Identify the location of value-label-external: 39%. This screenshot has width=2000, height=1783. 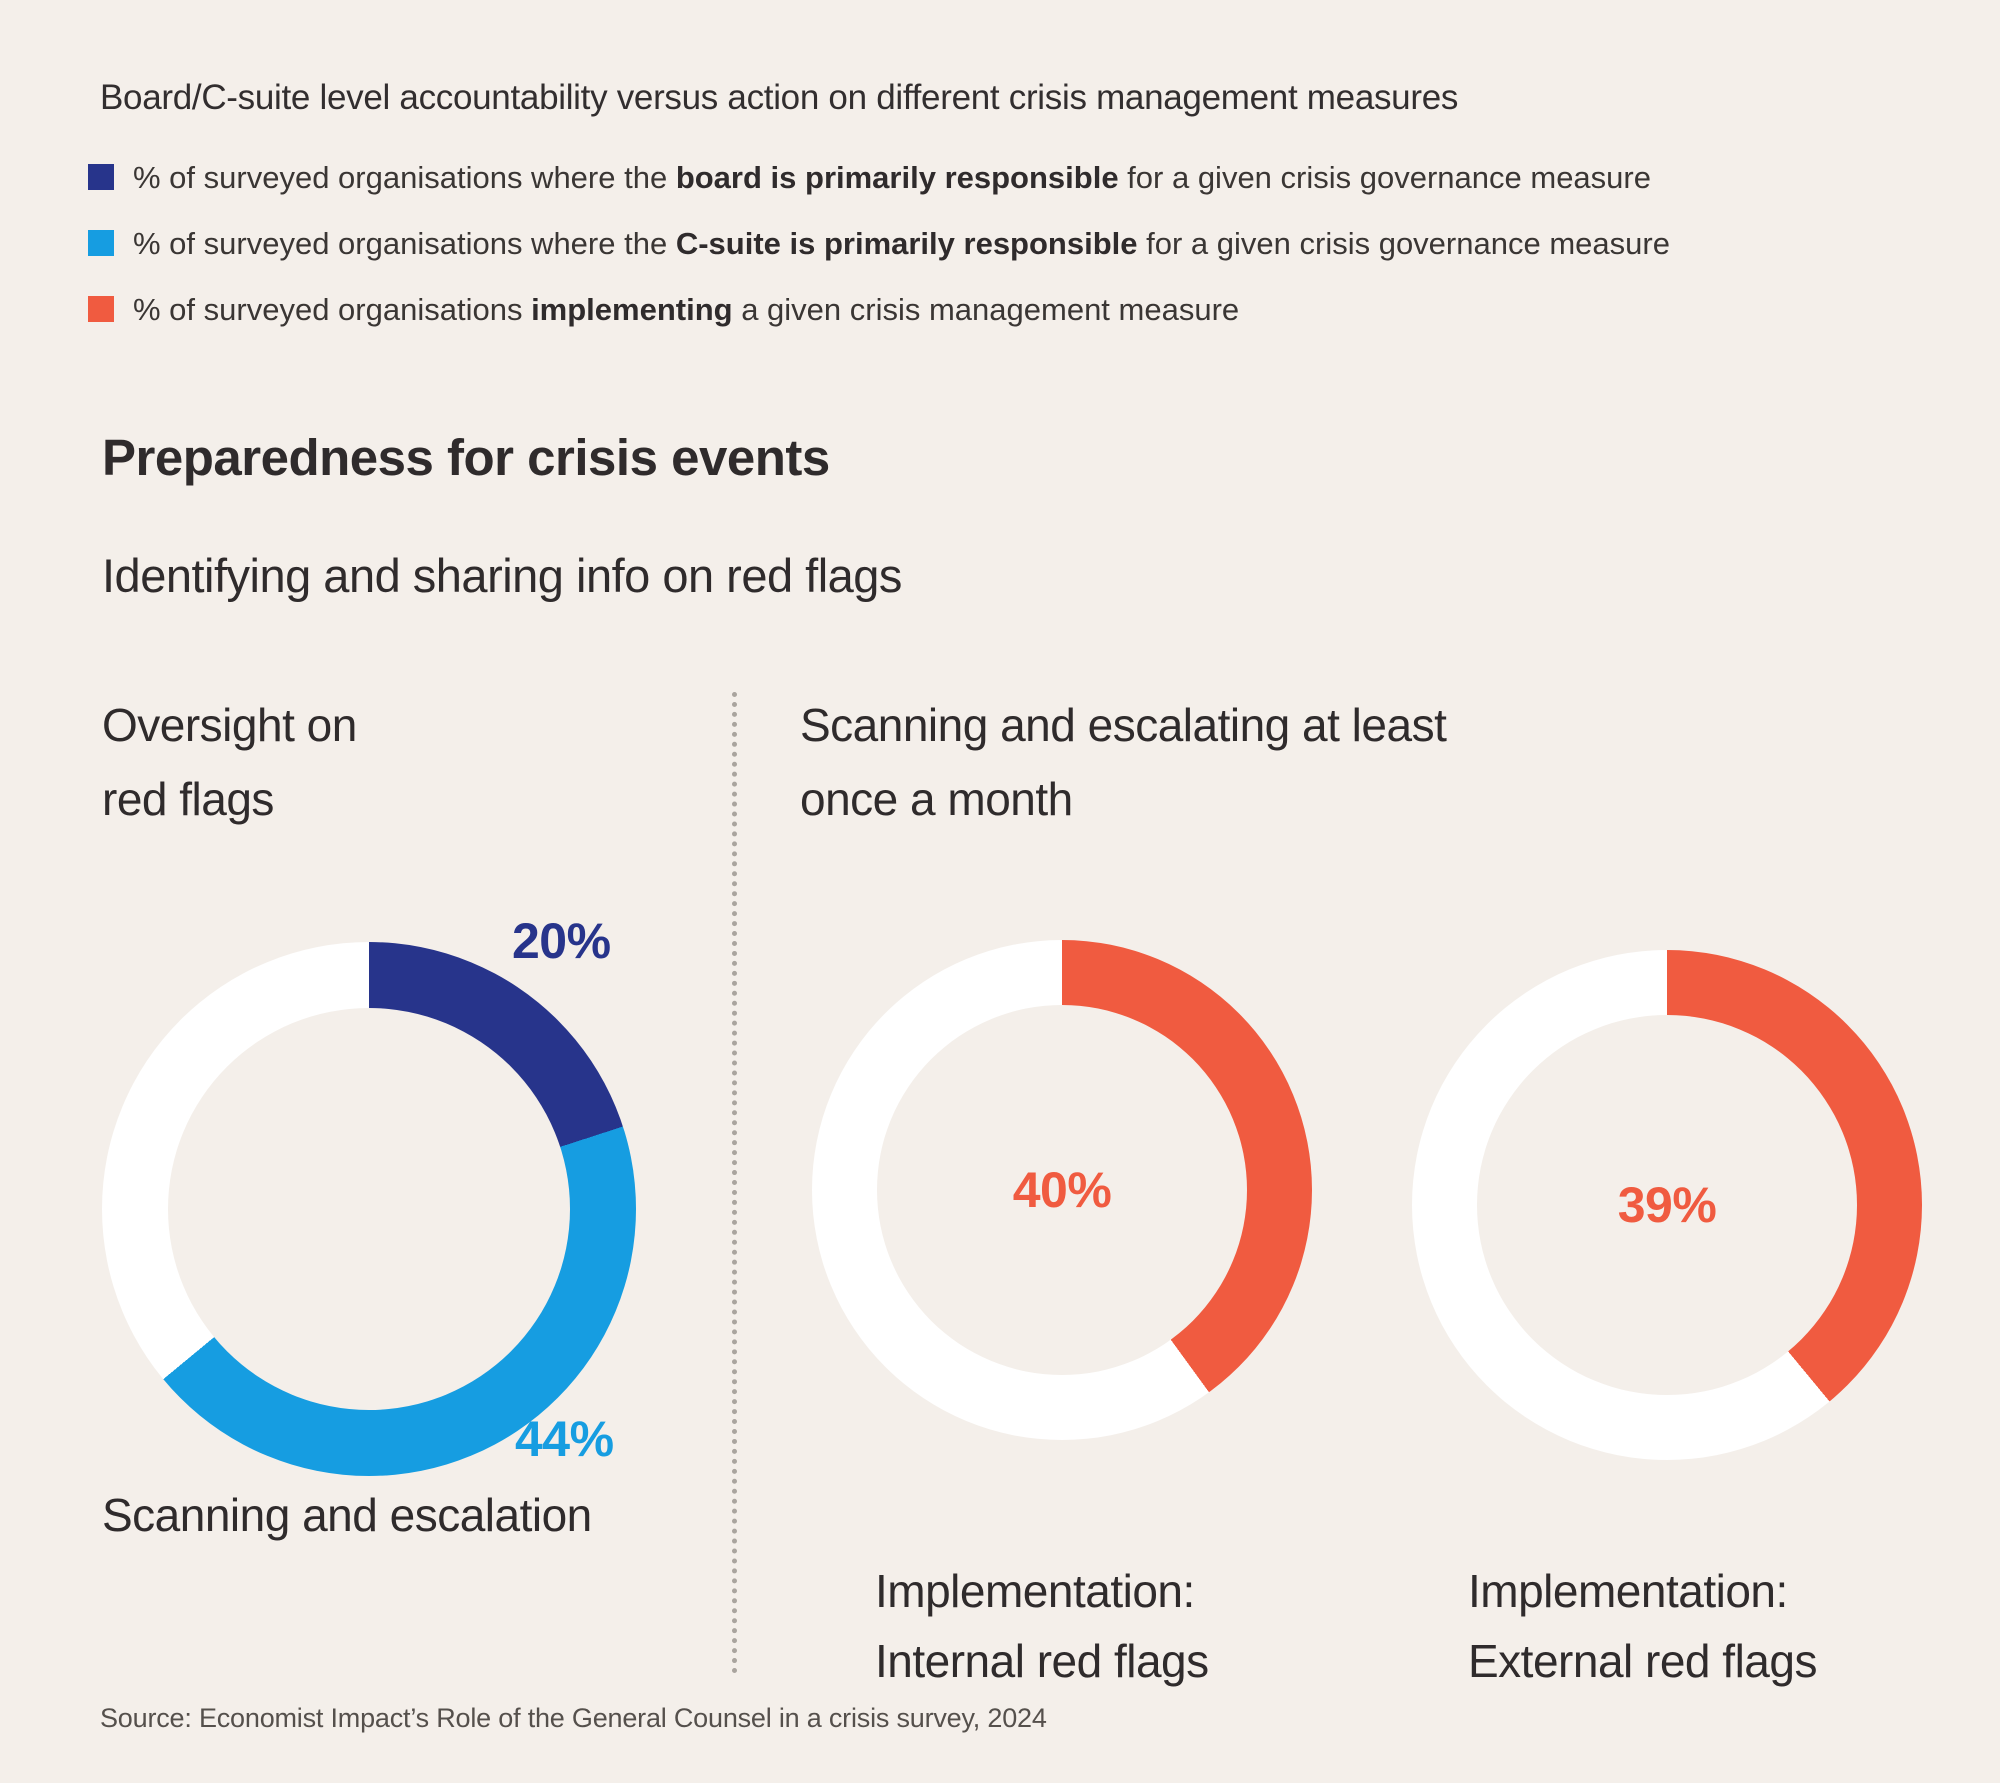
(1667, 1205).